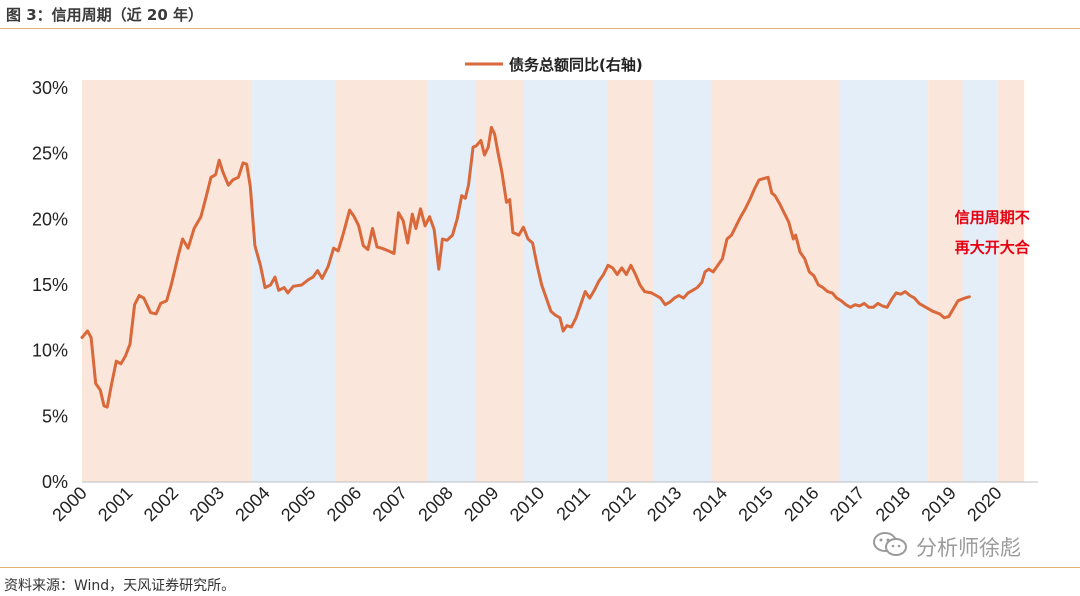 This screenshot has width=1080, height=596. What do you see at coordinates (938, 504) in the screenshot?
I see `x-tick-label: 2019` at bounding box center [938, 504].